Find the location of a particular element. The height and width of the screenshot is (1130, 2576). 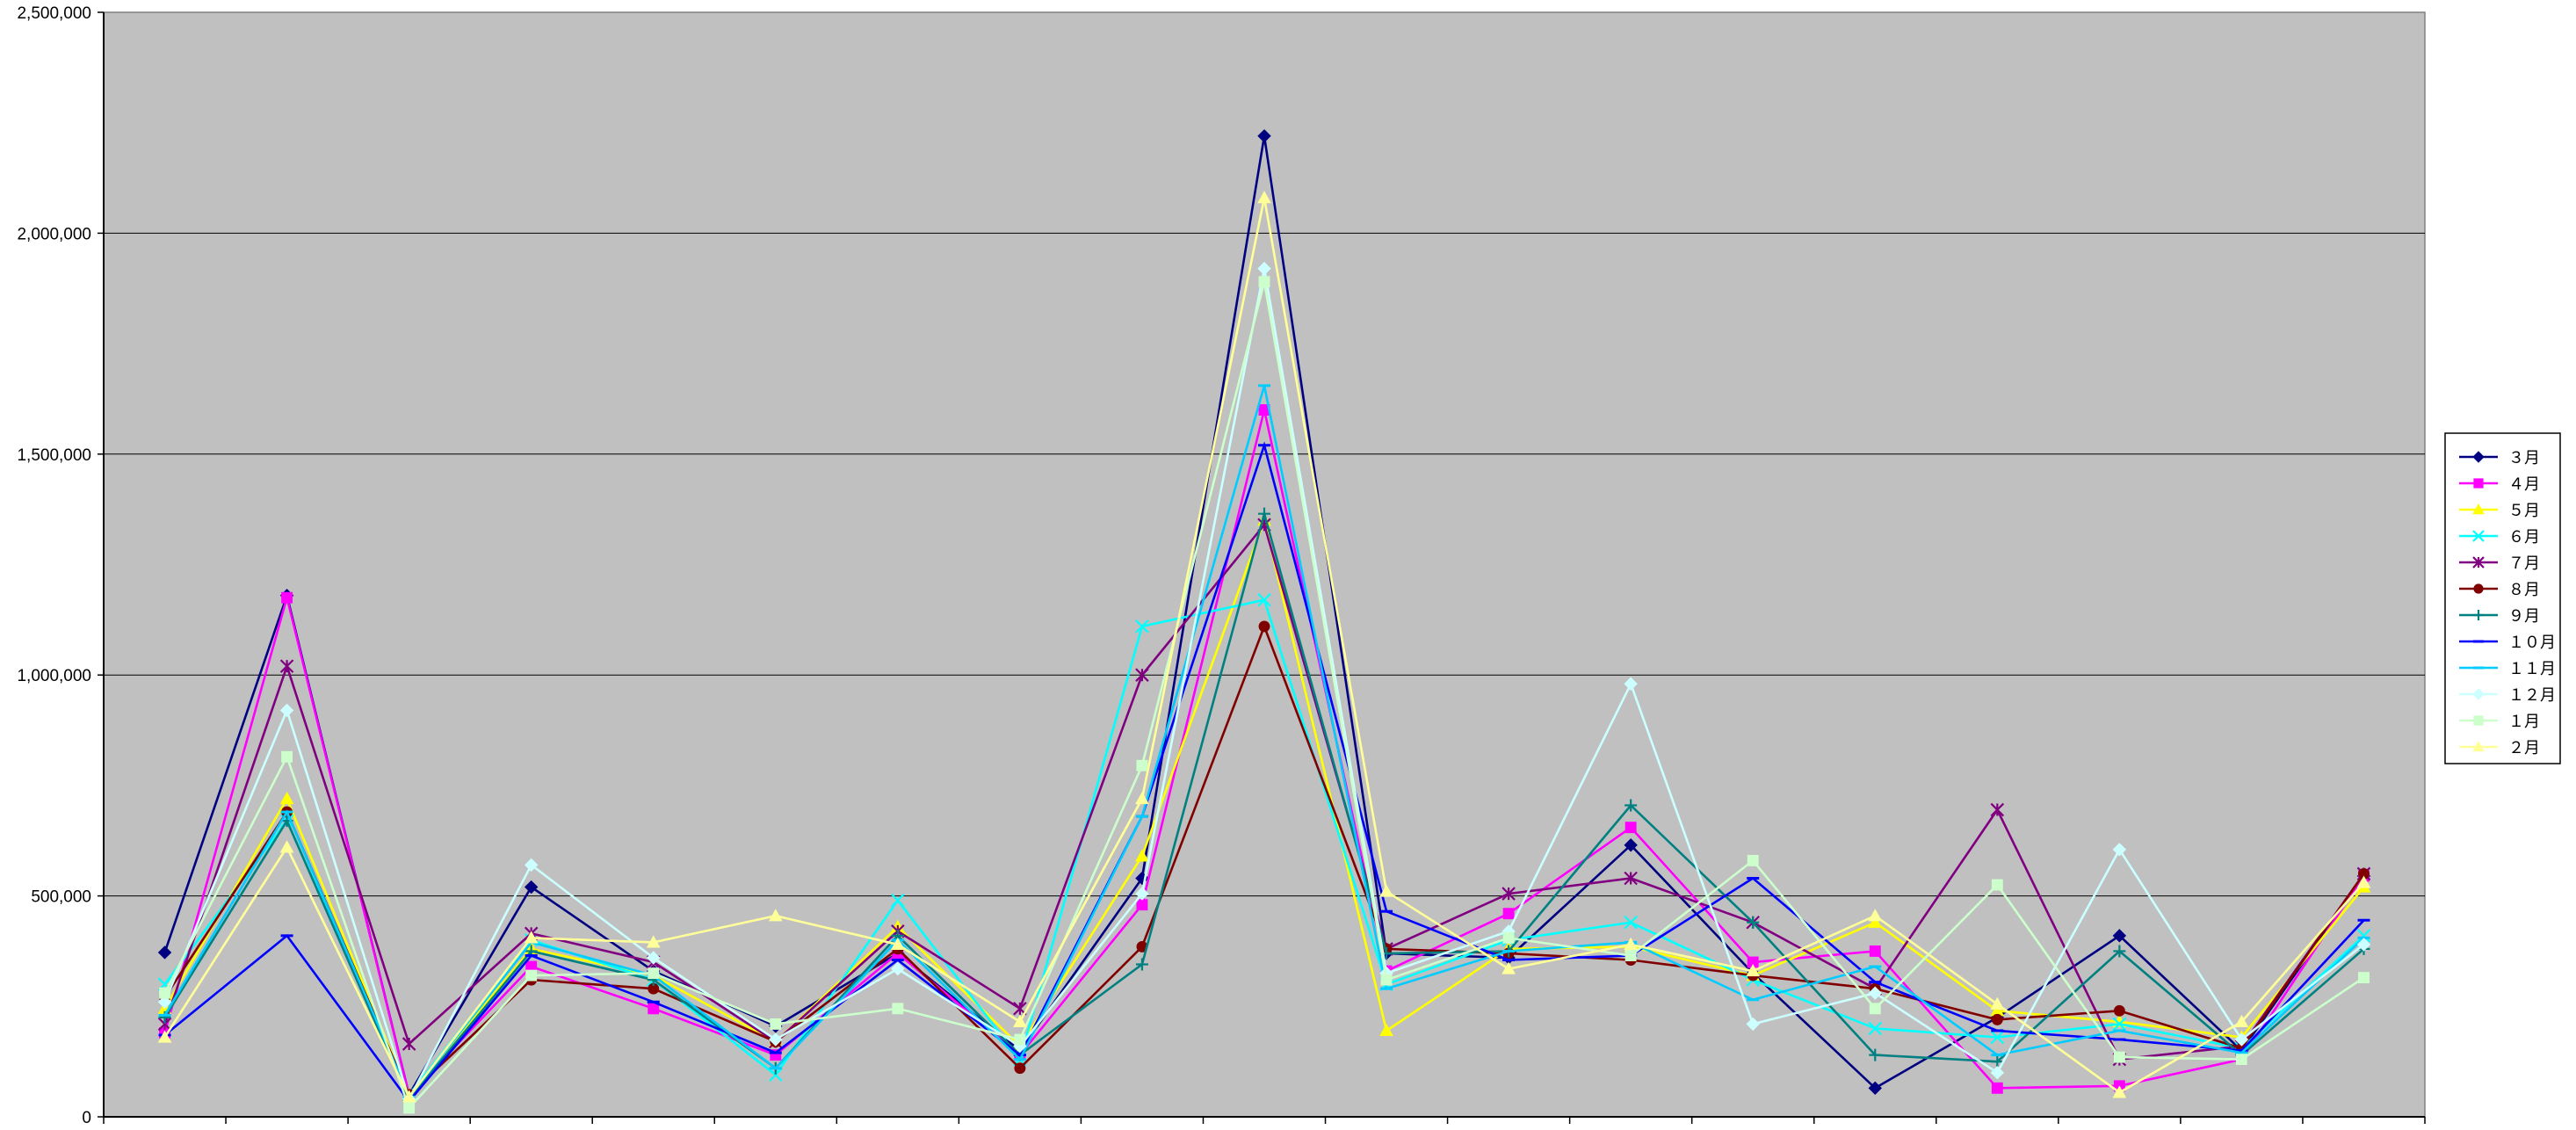

legend-item: ６月 is located at coordinates (2499, 537).